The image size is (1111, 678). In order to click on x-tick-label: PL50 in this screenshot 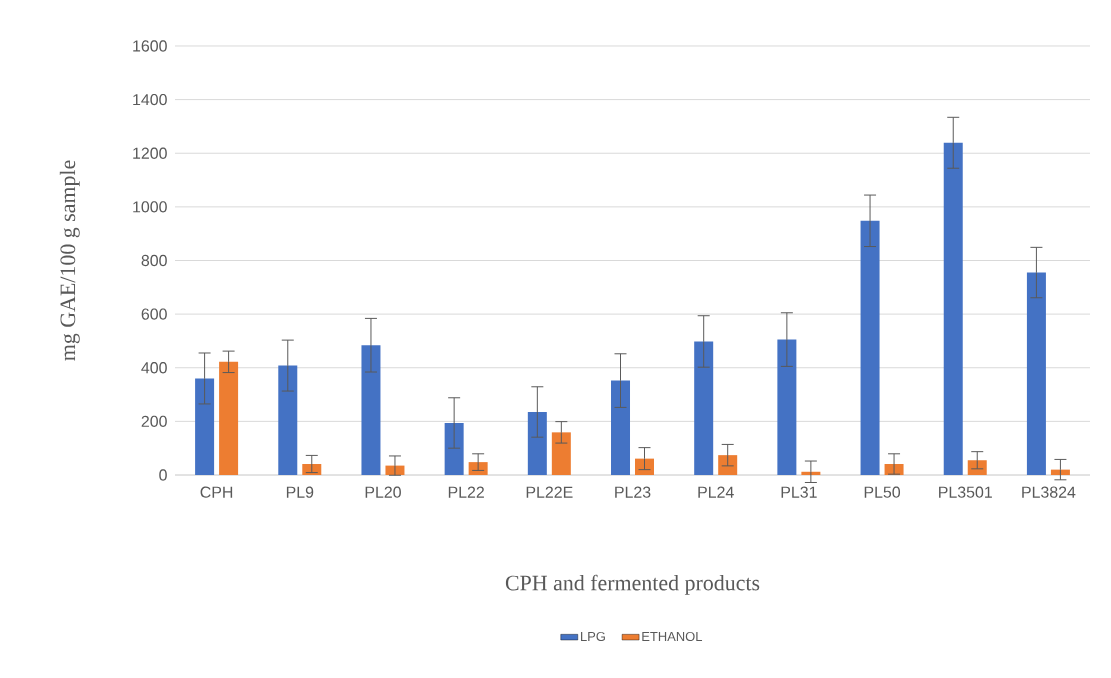, I will do `click(882, 492)`.